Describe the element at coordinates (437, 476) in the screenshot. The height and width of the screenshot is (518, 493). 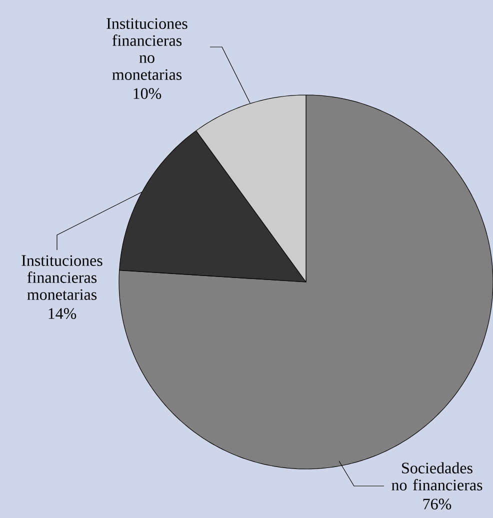
I see `slice-label: Sociedades no financieras` at that location.